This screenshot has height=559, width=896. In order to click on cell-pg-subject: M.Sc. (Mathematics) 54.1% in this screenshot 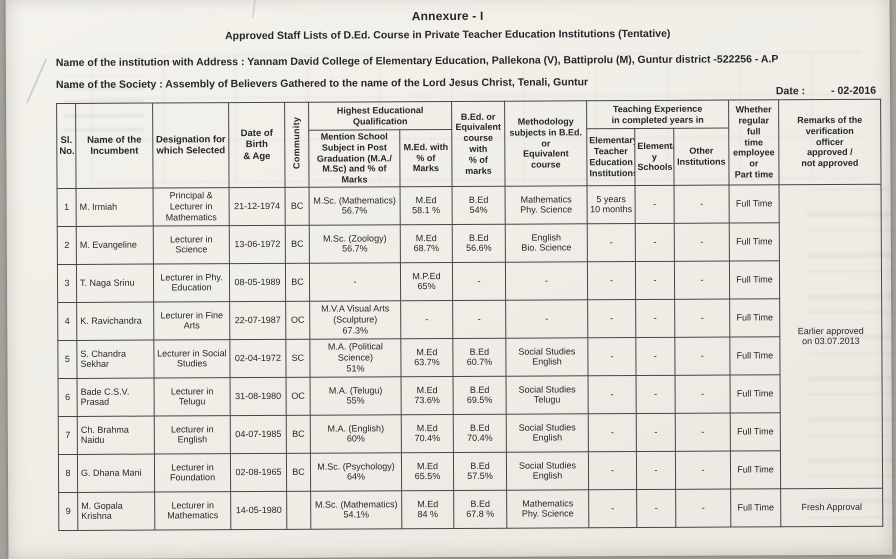, I will do `click(356, 510)`.